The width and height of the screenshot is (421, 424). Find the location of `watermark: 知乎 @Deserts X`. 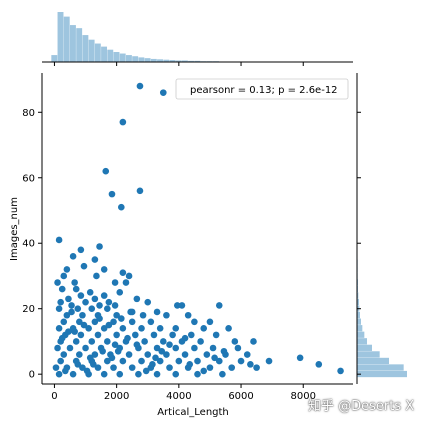

watermark: 知乎 @Deserts X is located at coordinates (361, 406).